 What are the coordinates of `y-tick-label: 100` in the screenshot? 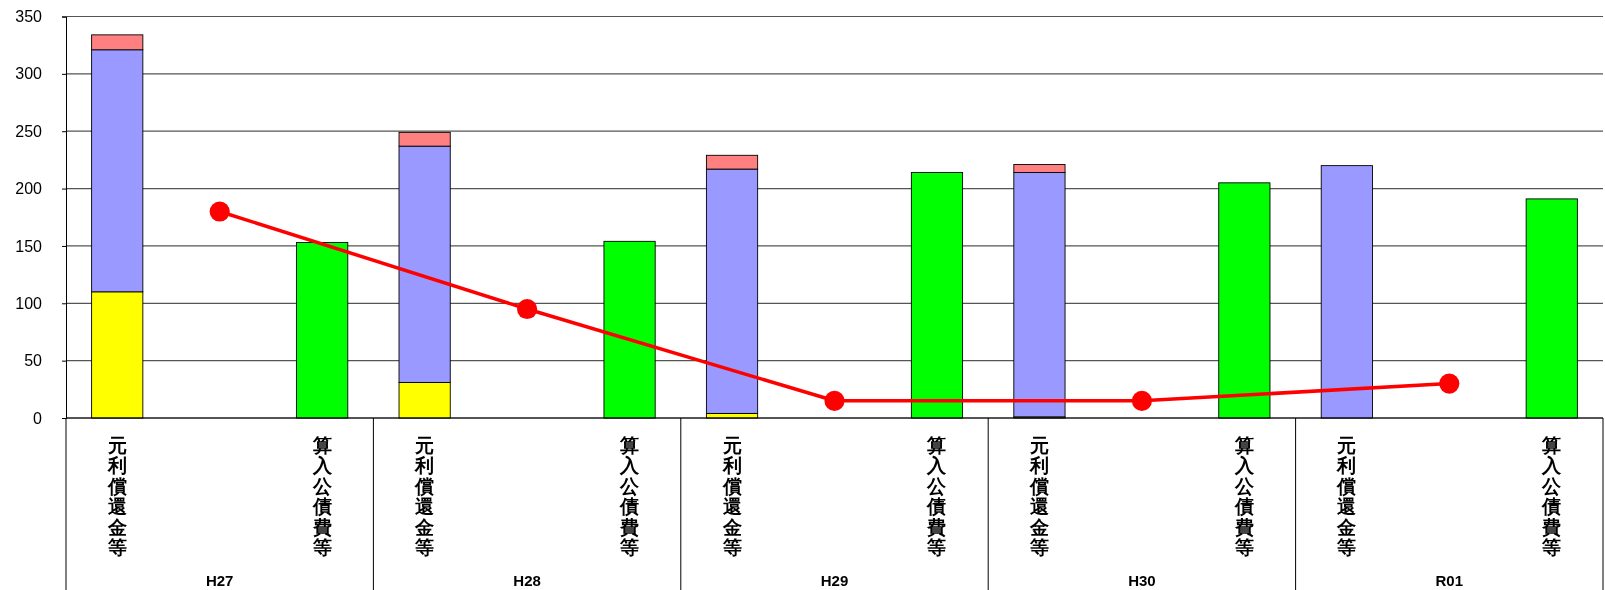 It's located at (29, 303).